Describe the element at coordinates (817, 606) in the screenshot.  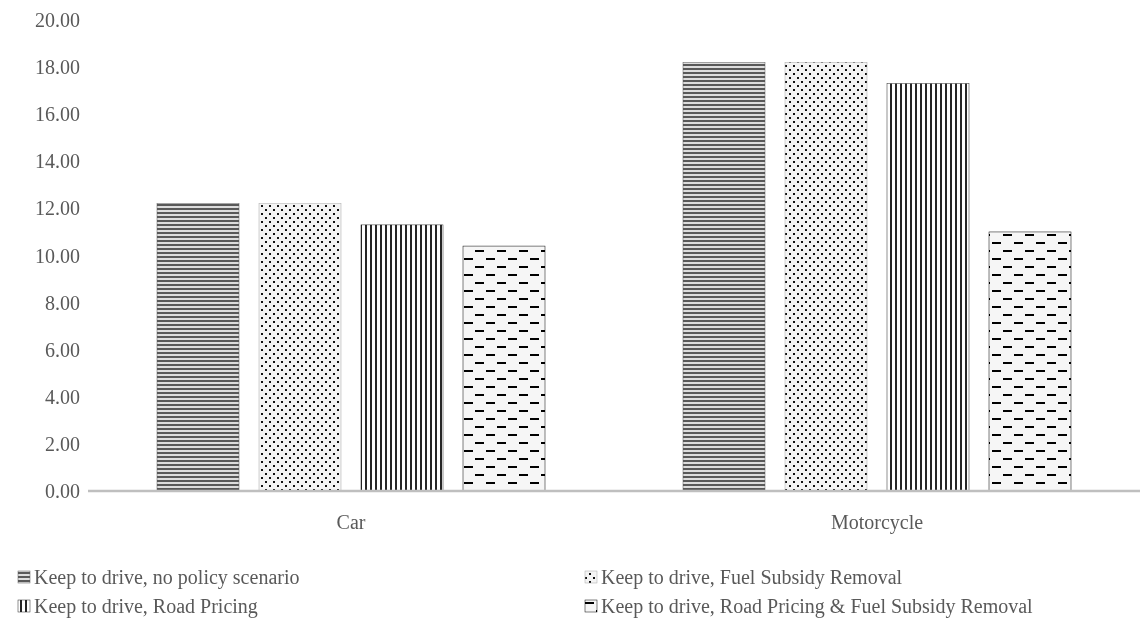
I see `legend-label: Keep to drive, Road Pricing & Fuel Subsidy Removal` at that location.